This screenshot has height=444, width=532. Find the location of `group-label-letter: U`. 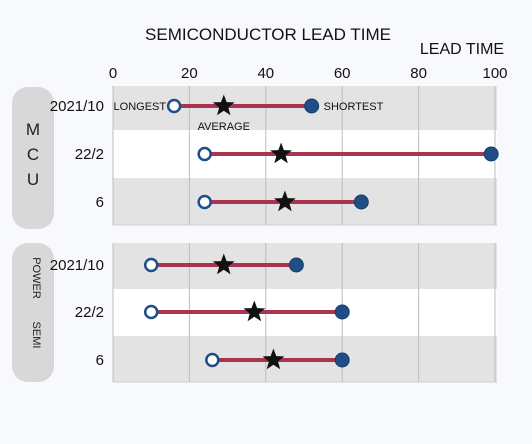

group-label-letter: U is located at coordinates (33, 179).